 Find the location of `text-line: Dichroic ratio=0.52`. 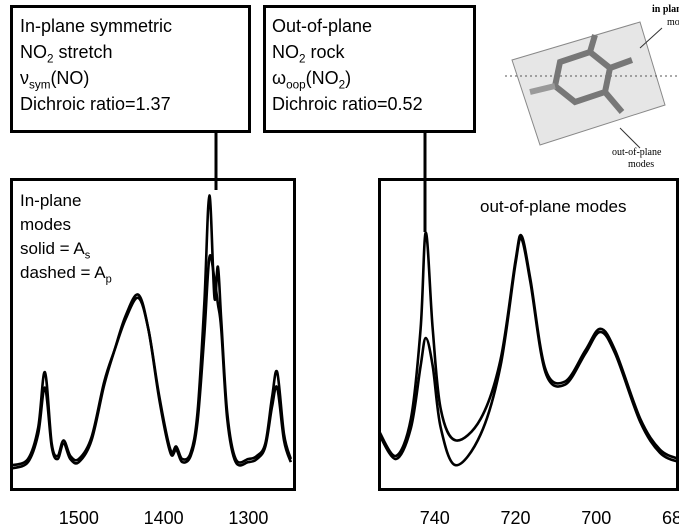

text-line: Dichroic ratio=0.52 is located at coordinates (347, 104).